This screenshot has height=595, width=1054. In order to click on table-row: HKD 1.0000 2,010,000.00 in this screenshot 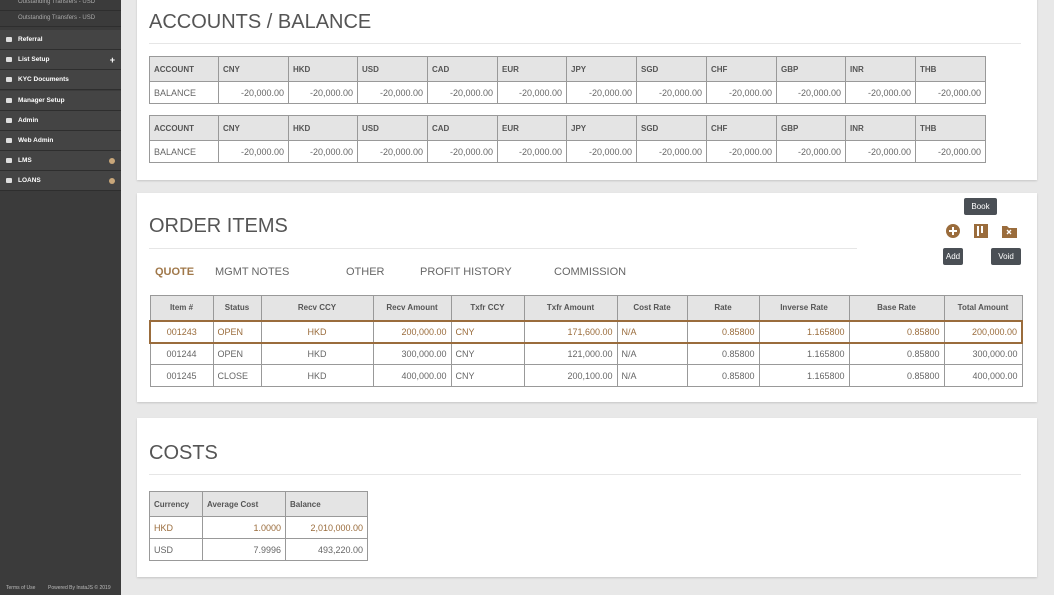, I will do `click(258, 527)`.